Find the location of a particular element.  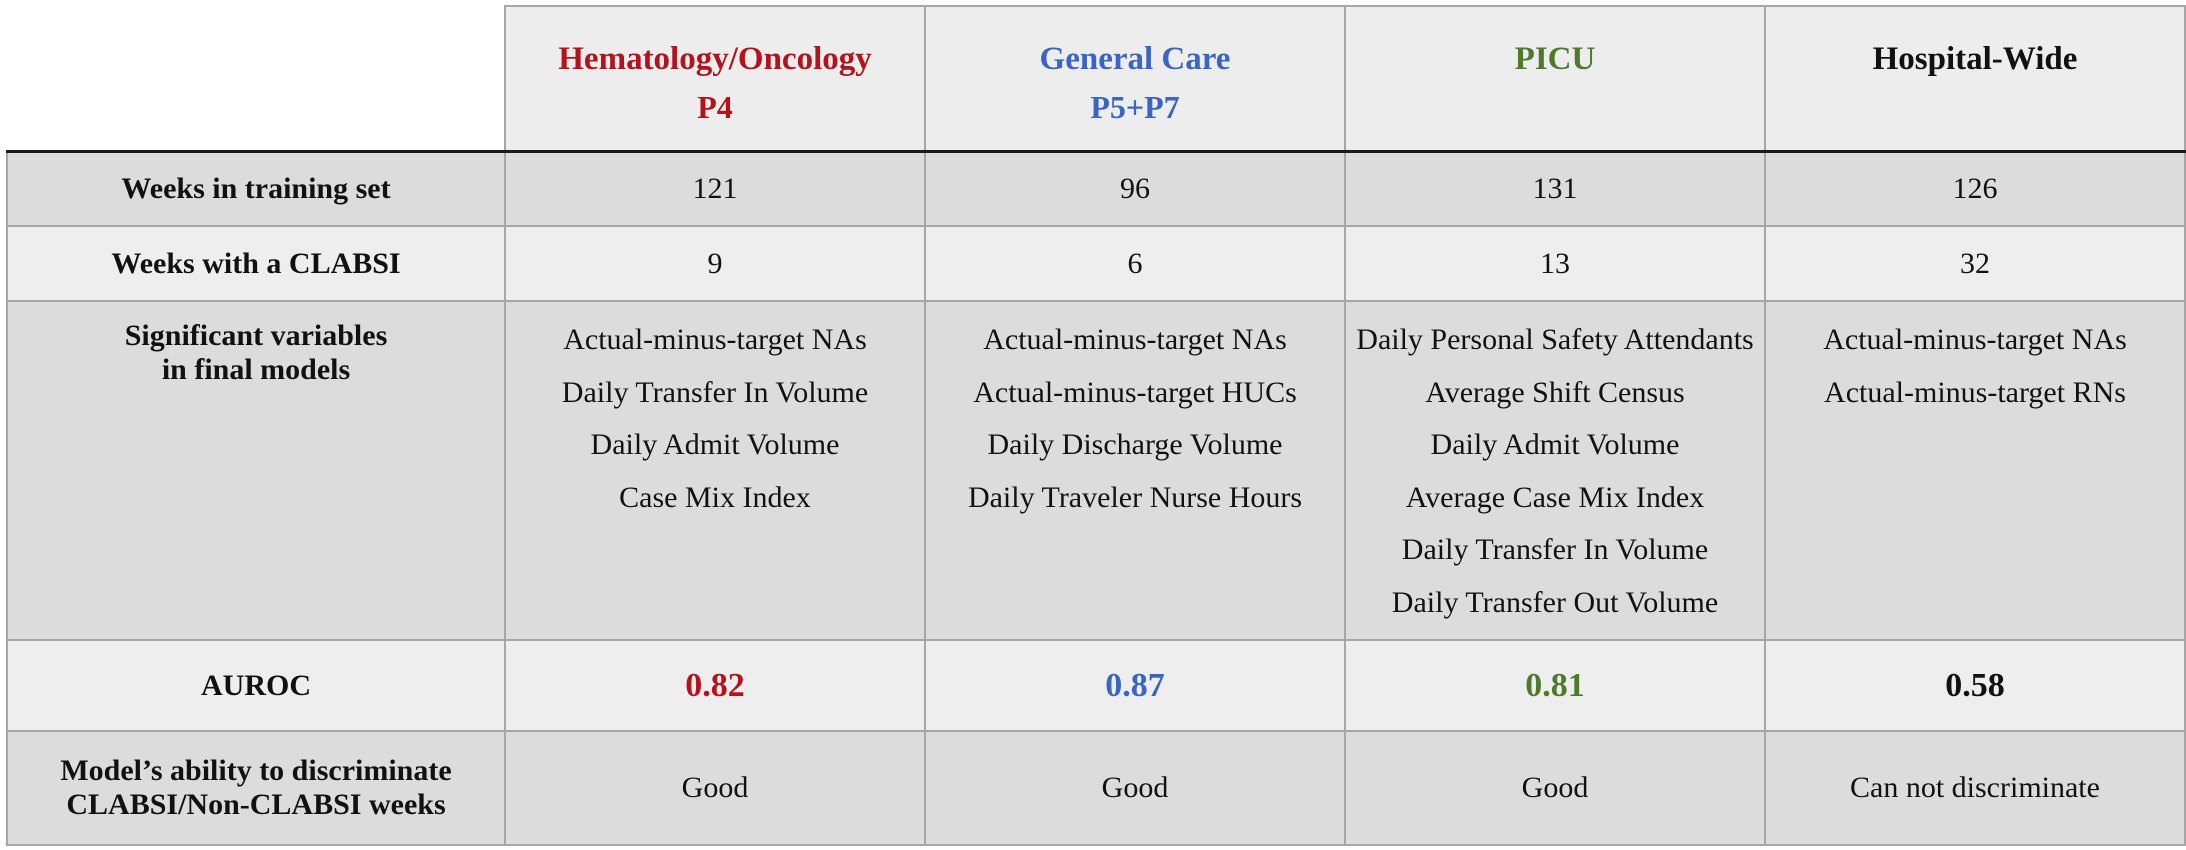

variable-item: Actual-minus-target HUCs is located at coordinates (1135, 392).